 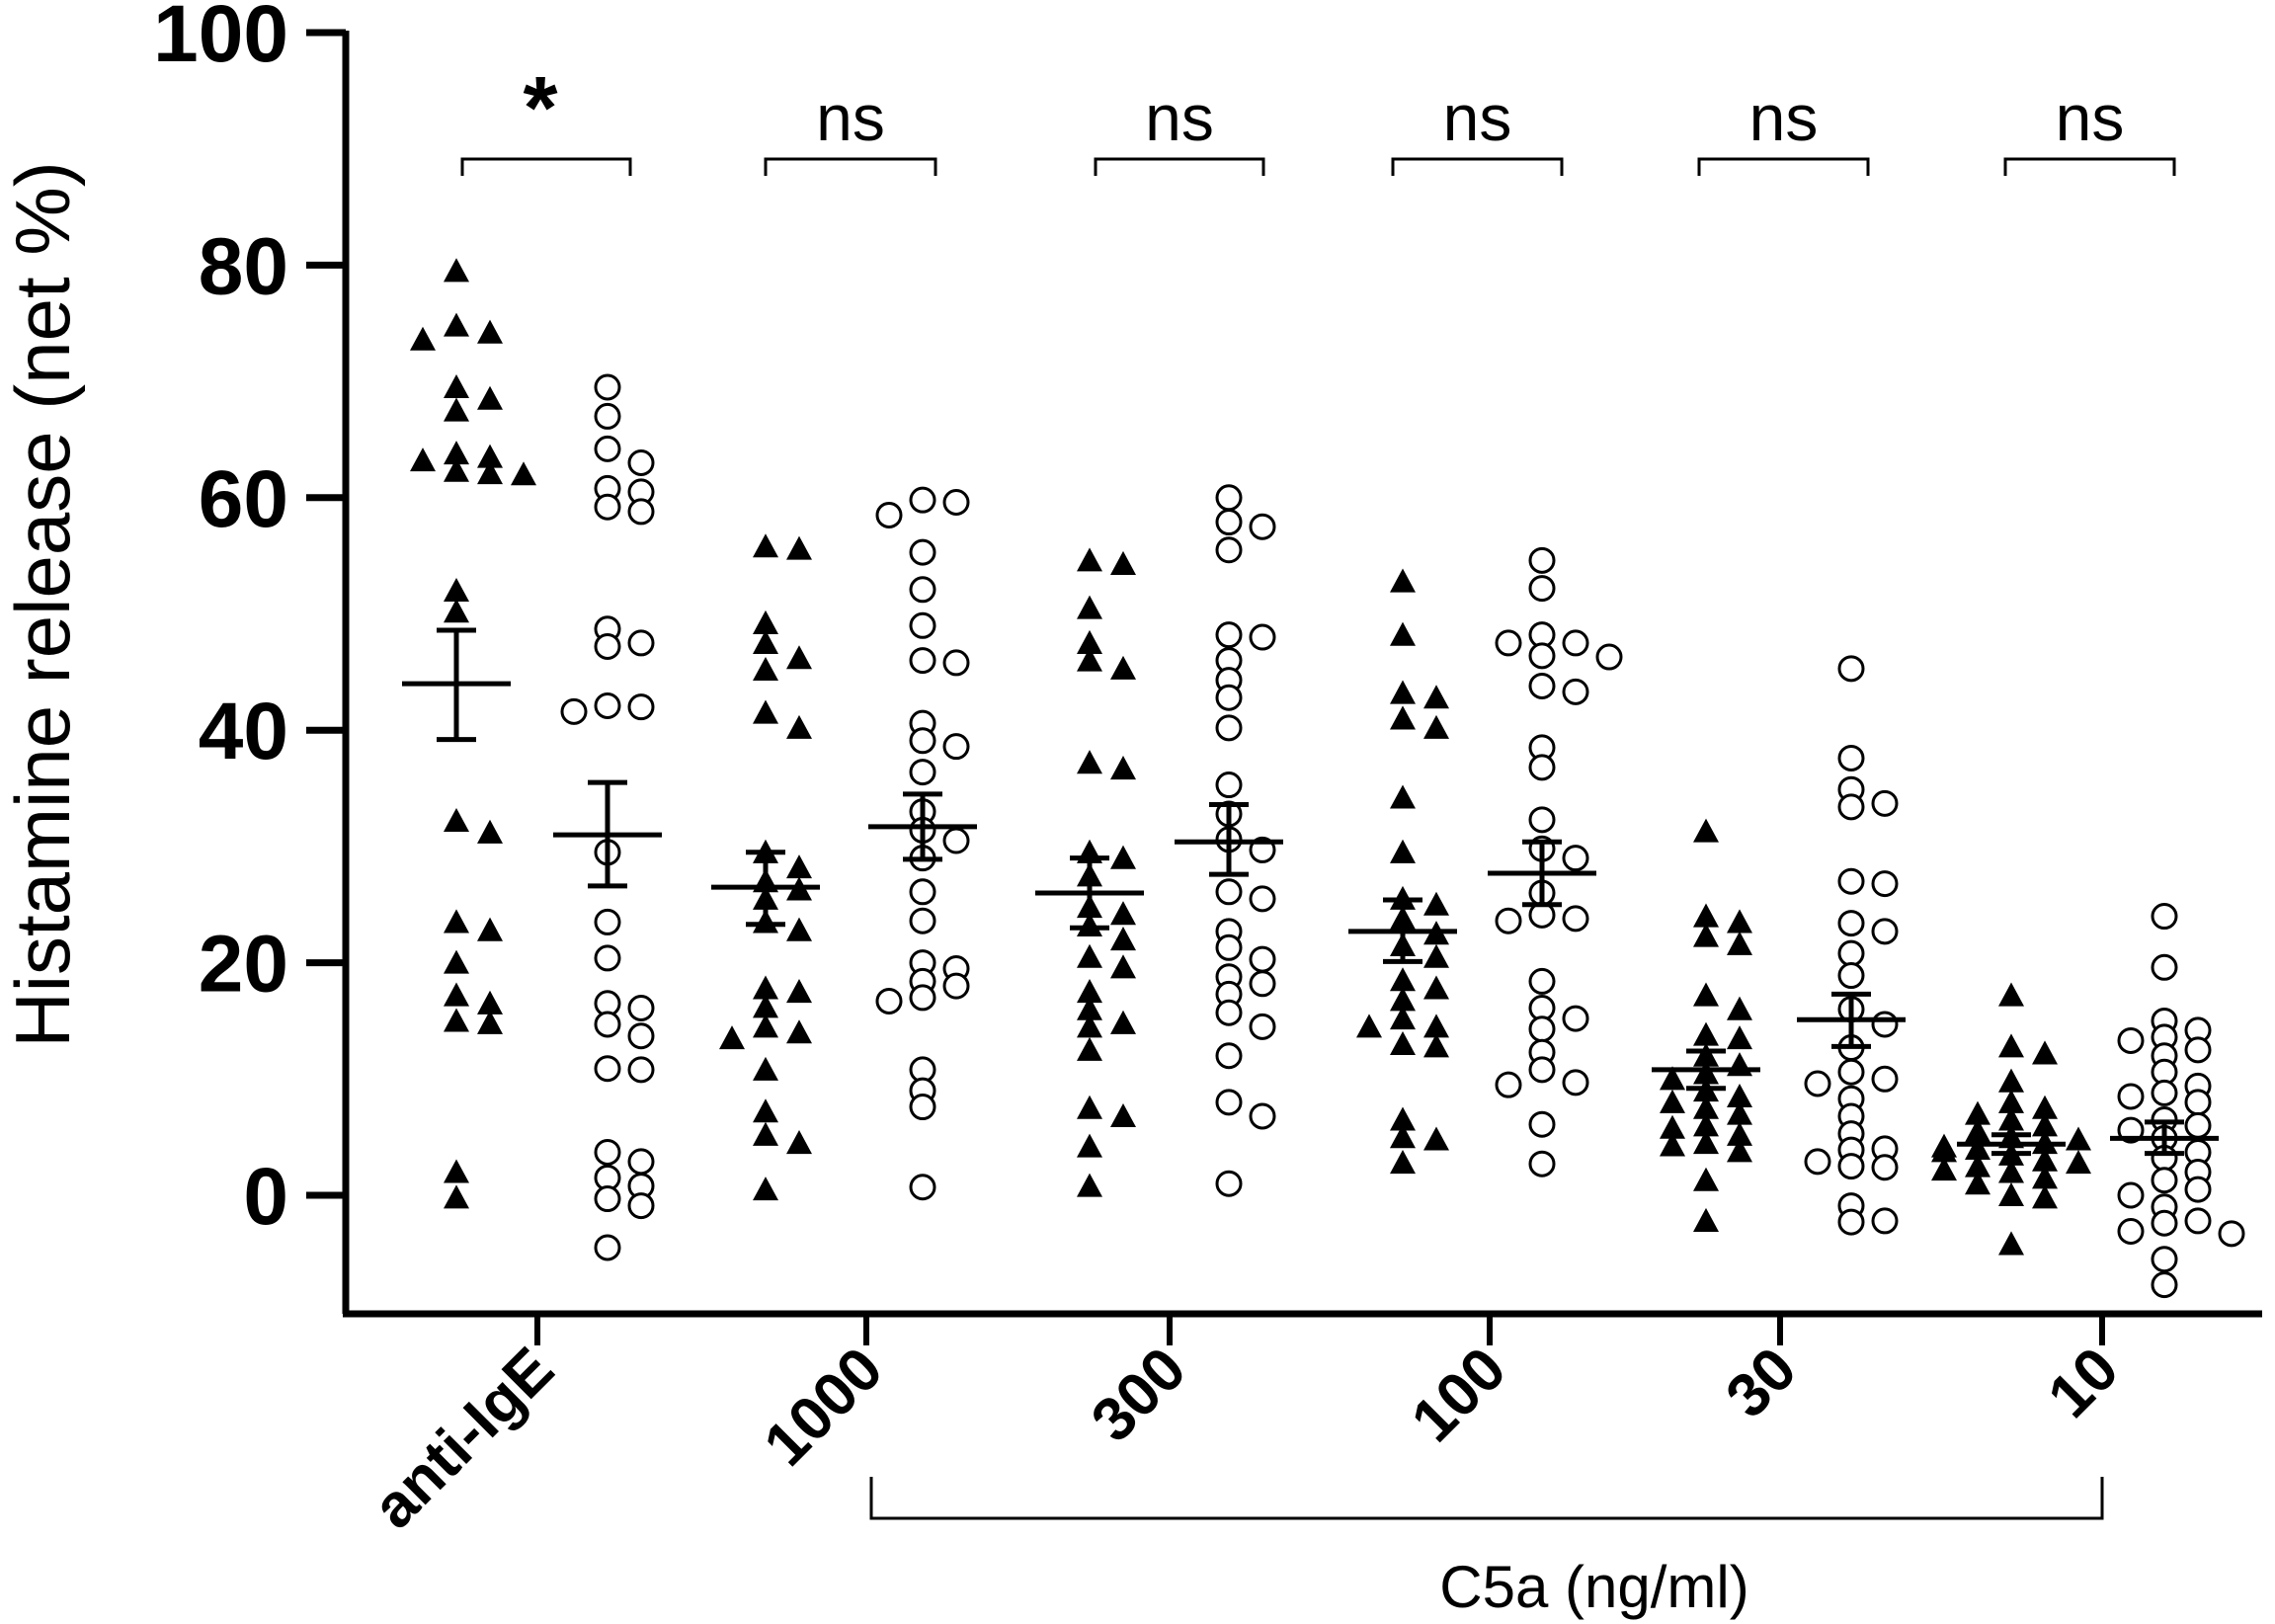 I want to click on x-tick-label: 10, so click(x=2083, y=1383).